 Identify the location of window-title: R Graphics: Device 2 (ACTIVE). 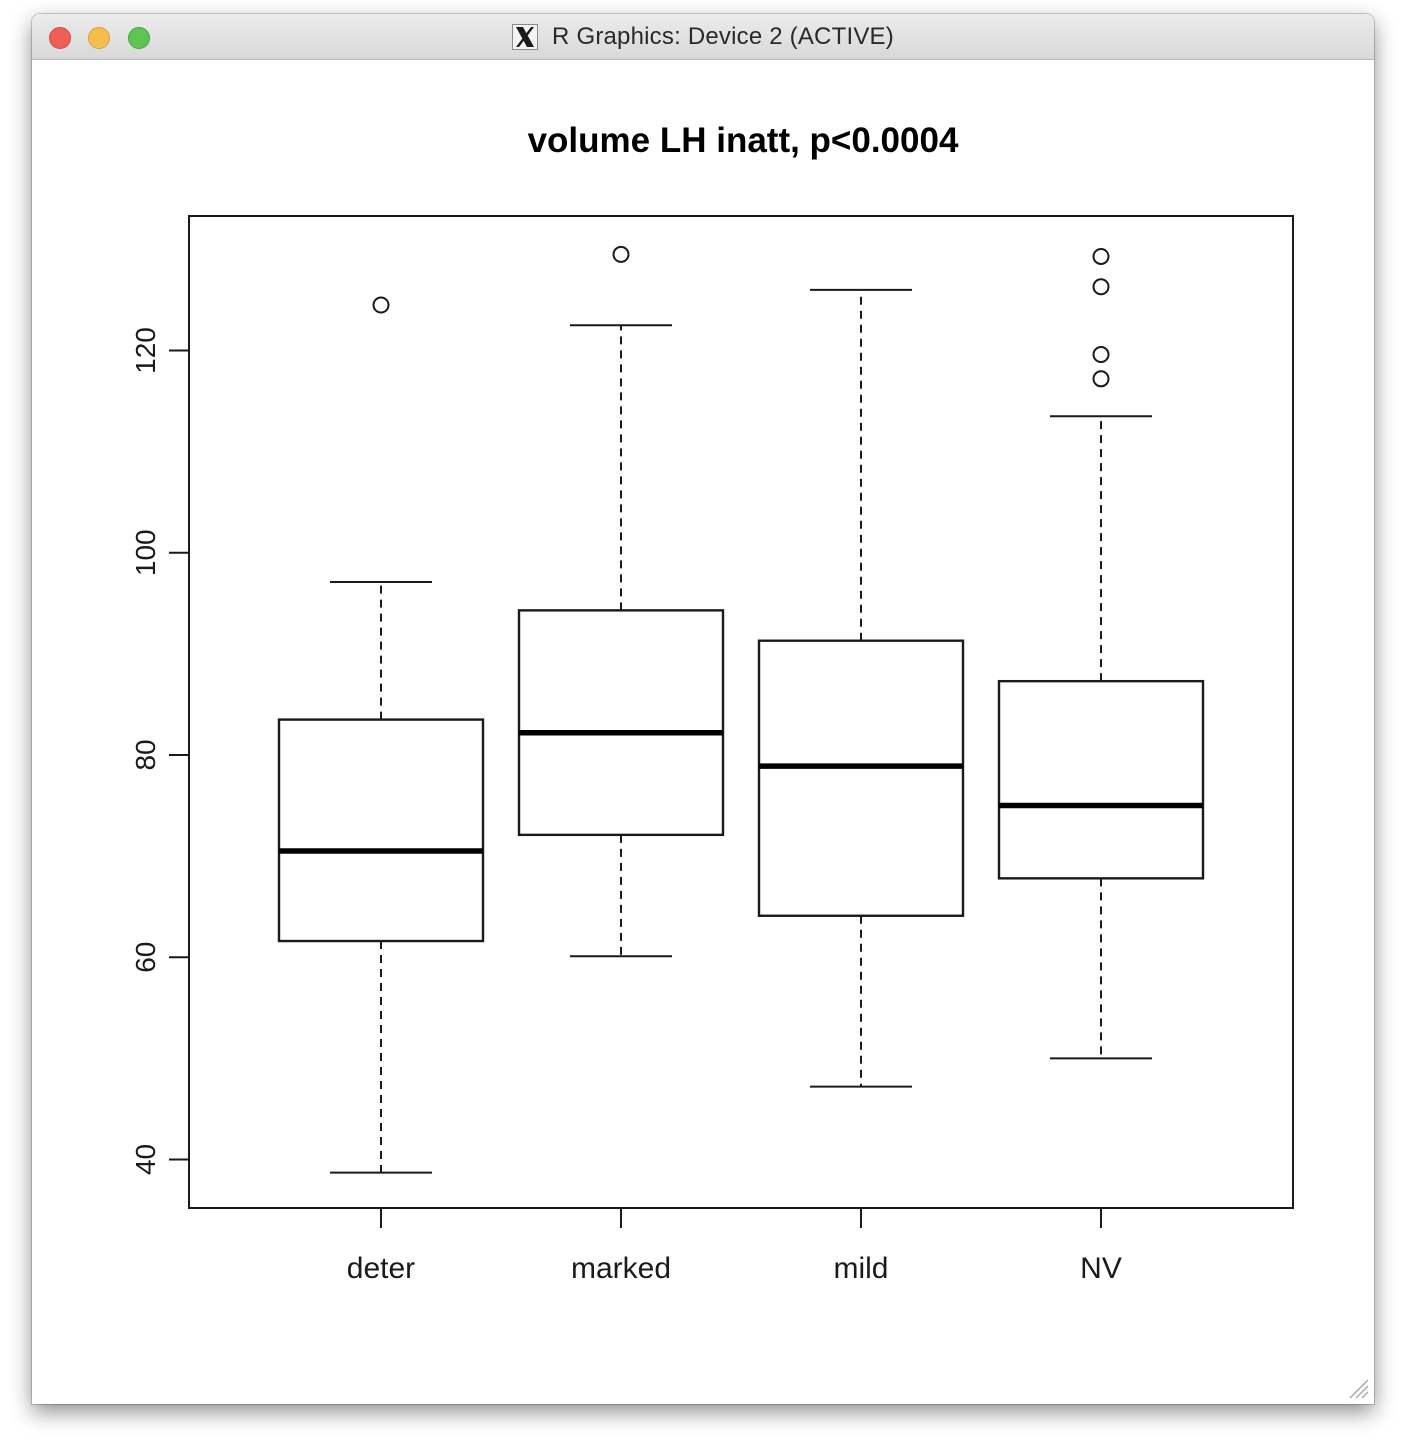
(723, 36).